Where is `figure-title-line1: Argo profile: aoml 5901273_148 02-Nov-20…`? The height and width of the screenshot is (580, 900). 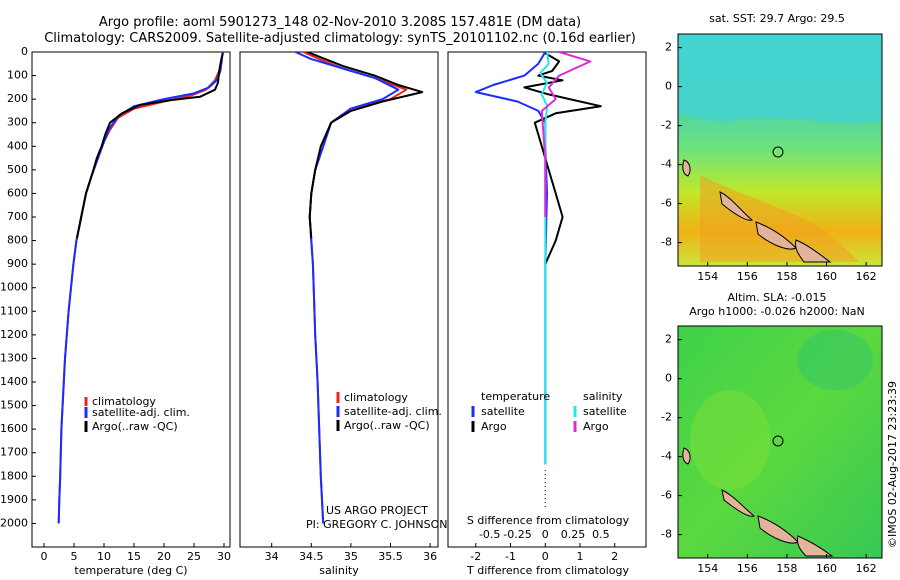 figure-title-line1: Argo profile: aoml 5901273_148 02-Nov-20… is located at coordinates (340, 22).